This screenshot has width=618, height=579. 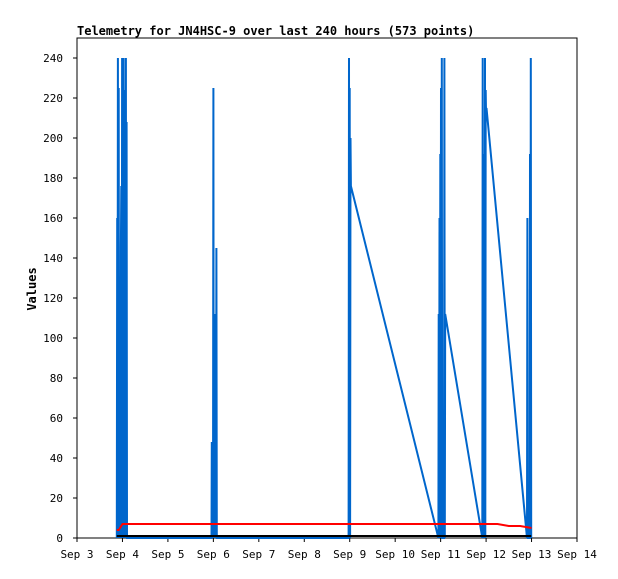 What do you see at coordinates (56, 418) in the screenshot?
I see `y-tick-label: 60` at bounding box center [56, 418].